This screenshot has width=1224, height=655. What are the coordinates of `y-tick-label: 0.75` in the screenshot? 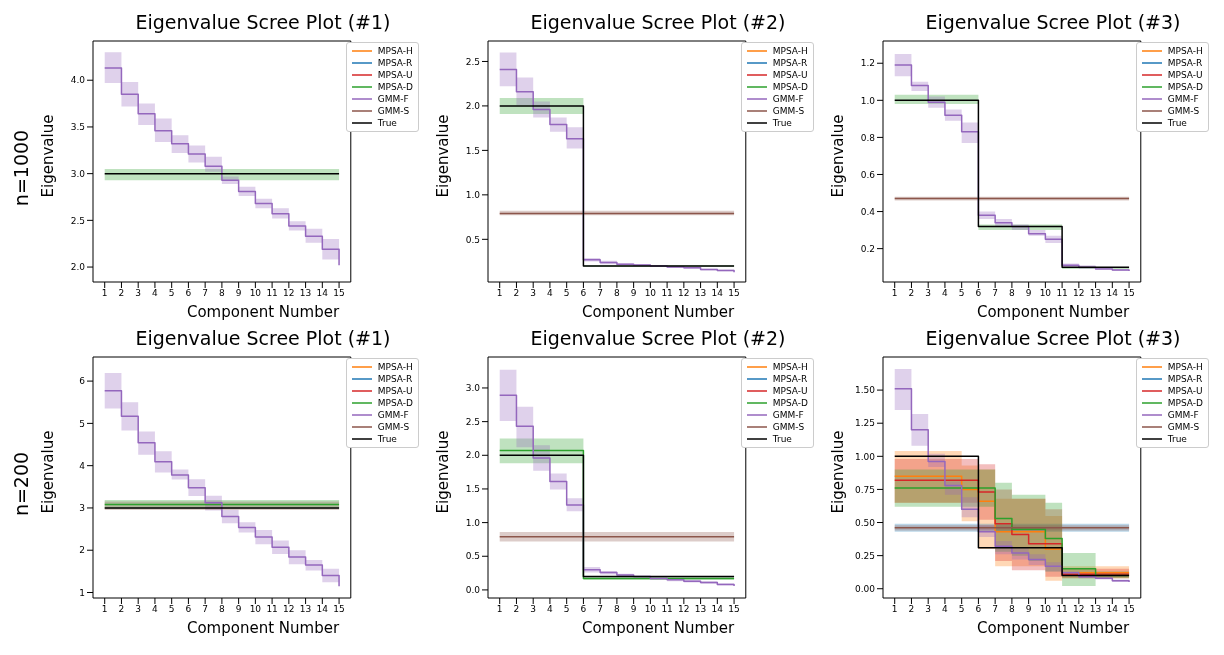 It's located at (864, 489).